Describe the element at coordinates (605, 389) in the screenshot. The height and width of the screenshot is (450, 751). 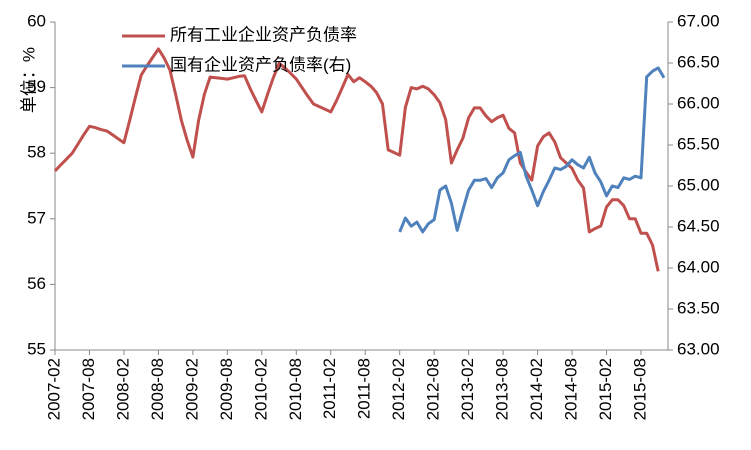
I see `x-tick-label: 2015-02` at that location.